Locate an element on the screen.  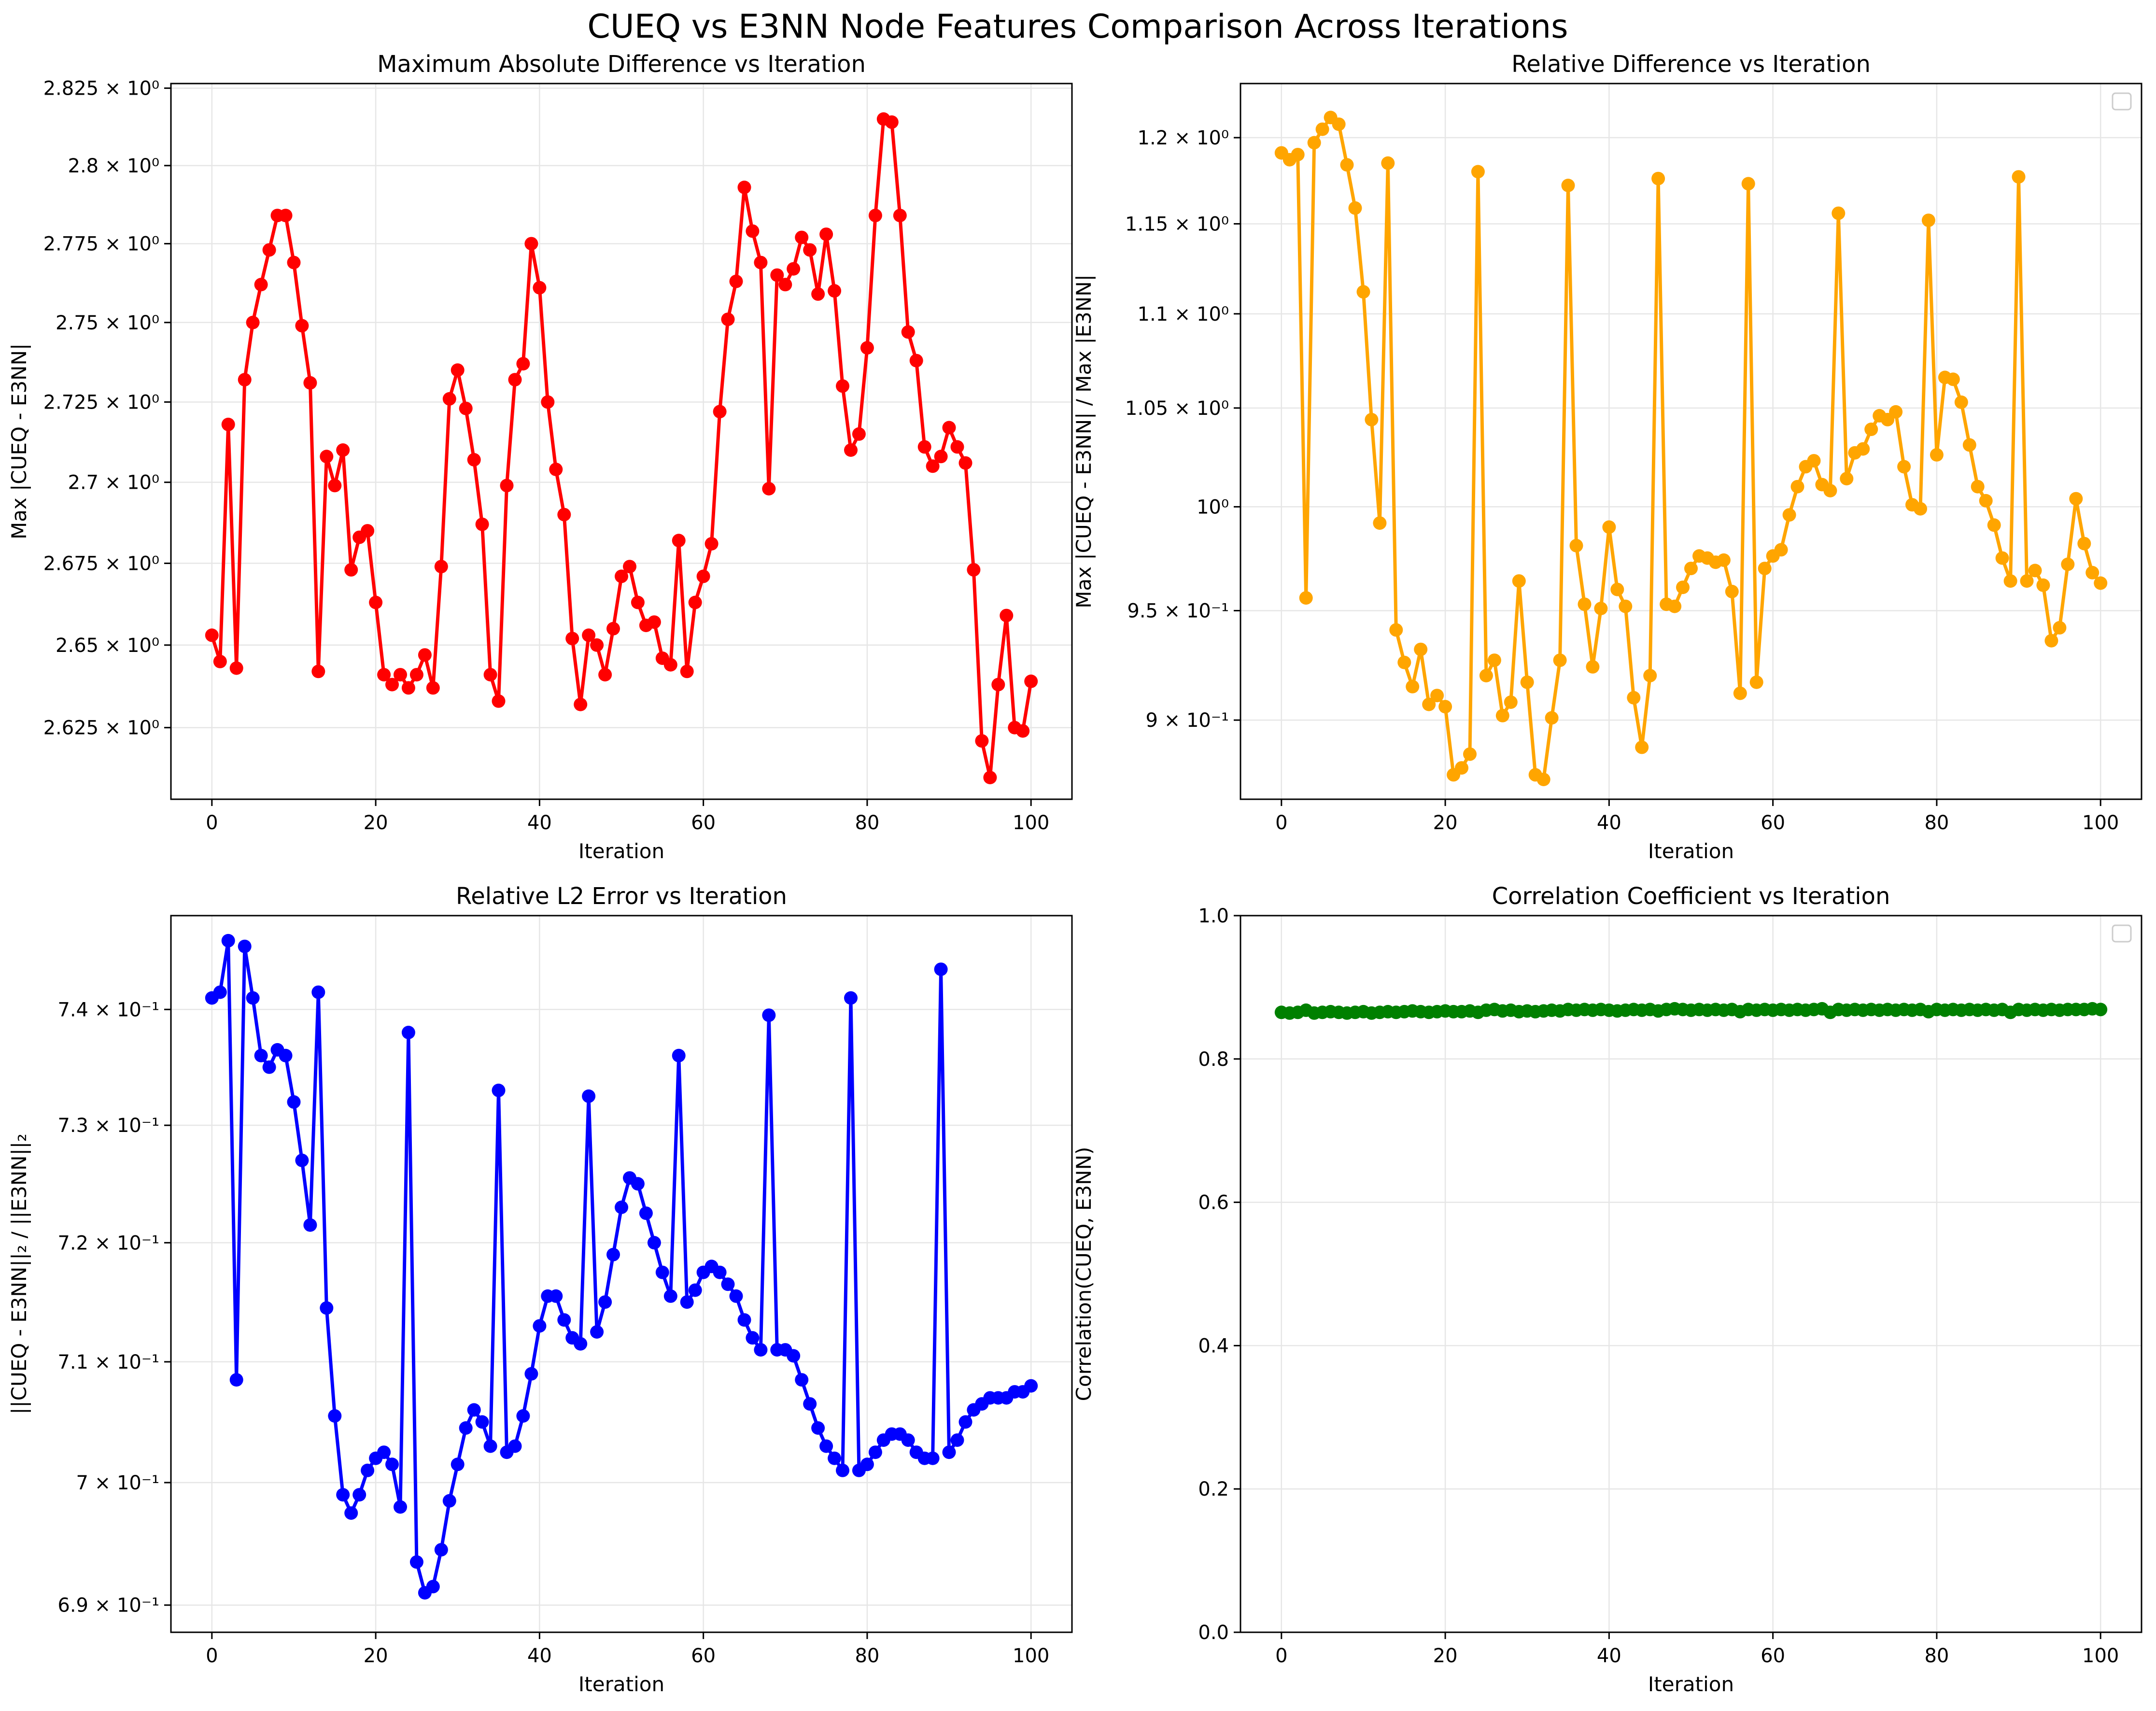
y-axis-label: ||CUEQ - E3NN||₂ / ||E3NN||₂ is located at coordinates (19, 1273).